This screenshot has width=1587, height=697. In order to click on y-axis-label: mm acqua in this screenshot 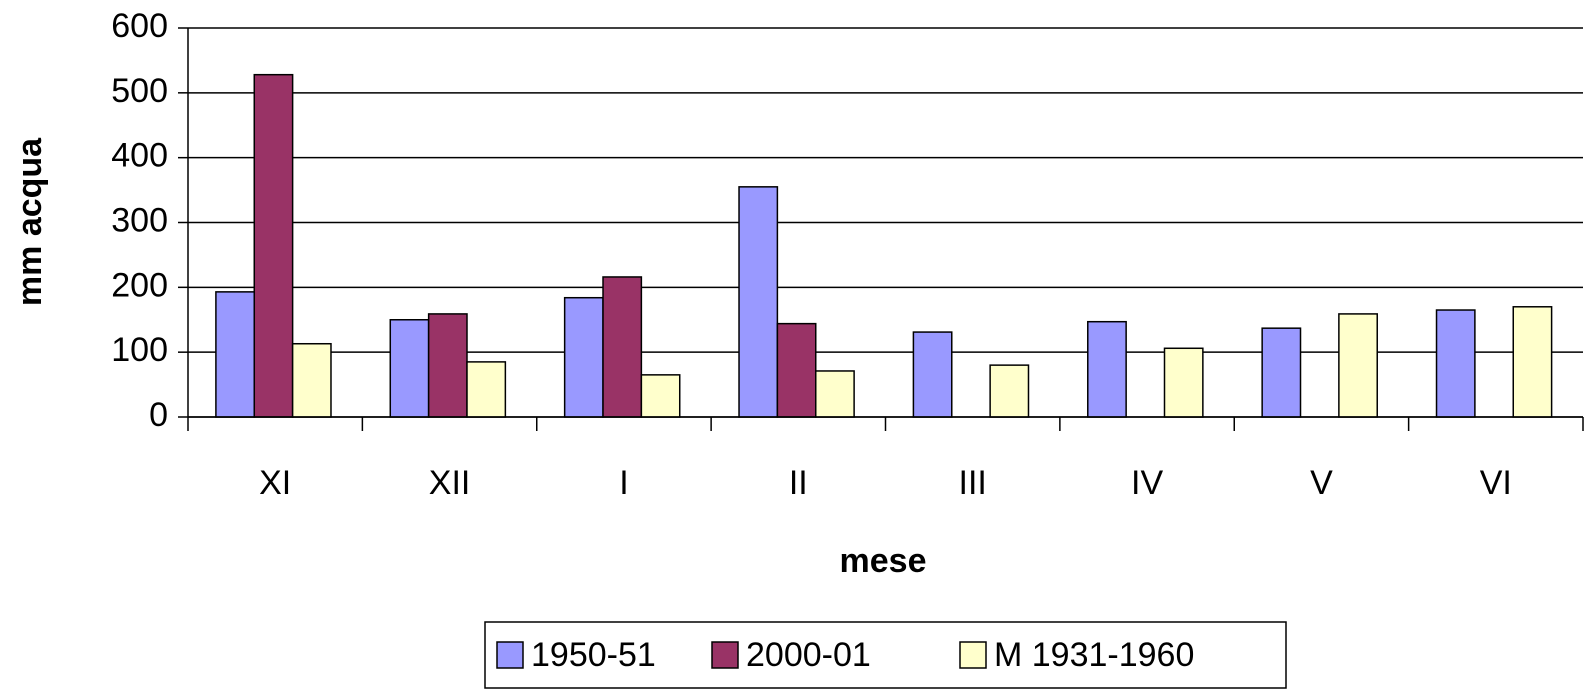, I will do `click(30, 221)`.